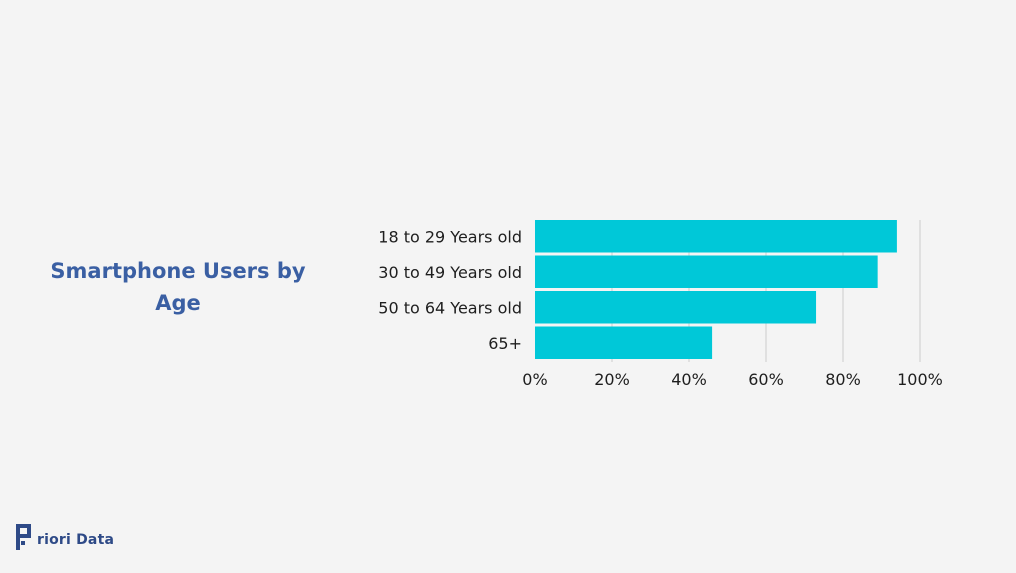 This screenshot has width=1016, height=573. What do you see at coordinates (178, 287) in the screenshot?
I see `chart-title: Smartphone Users by Age` at bounding box center [178, 287].